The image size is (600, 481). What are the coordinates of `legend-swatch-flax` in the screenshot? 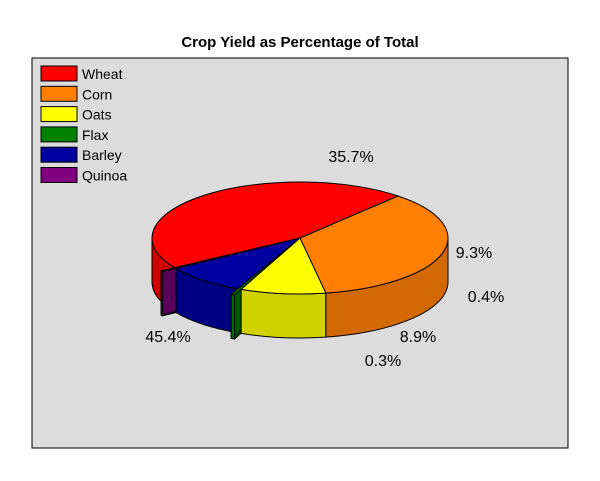 It's located at (59, 134).